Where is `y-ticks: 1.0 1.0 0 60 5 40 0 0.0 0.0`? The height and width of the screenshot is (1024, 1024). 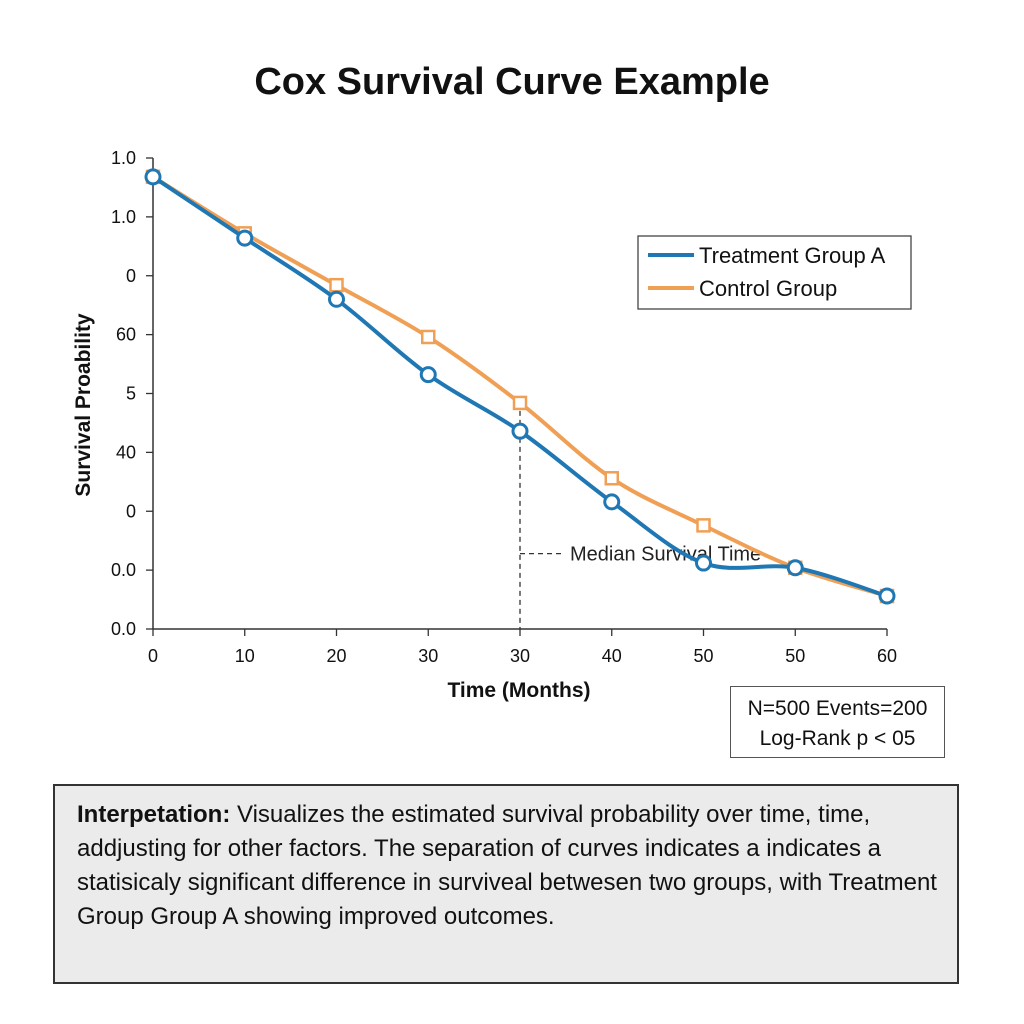
y-ticks: 1.0 1.0 0 60 5 40 0 0.0 0.0 is located at coordinates (132, 393).